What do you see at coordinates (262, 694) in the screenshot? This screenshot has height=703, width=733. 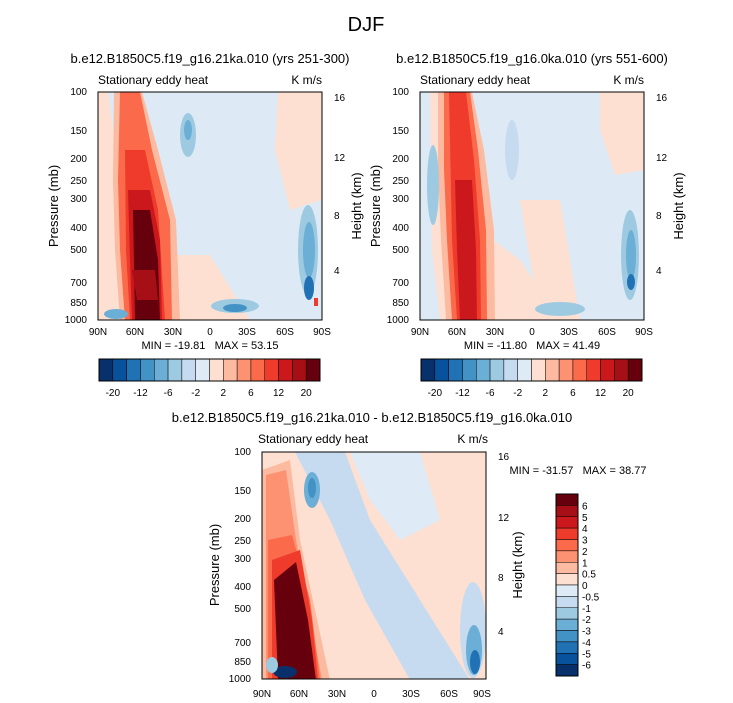 I see `x-tick-label: 90N` at bounding box center [262, 694].